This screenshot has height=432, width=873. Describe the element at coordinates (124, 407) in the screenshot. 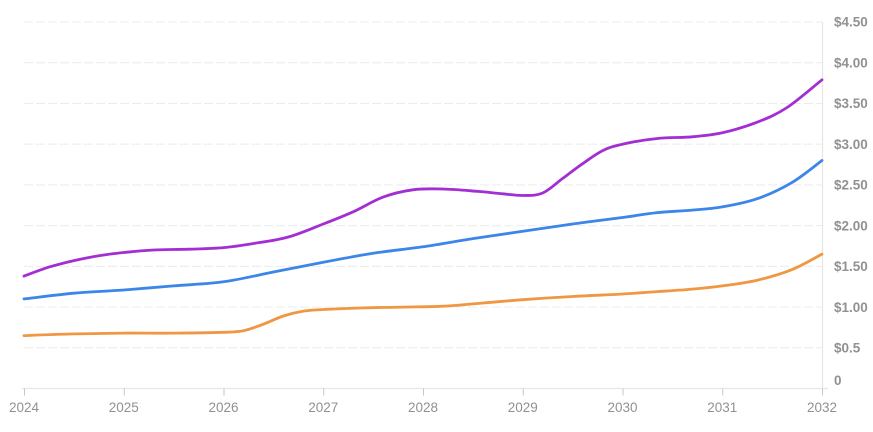

I see `x-axis-label: 2025` at that location.